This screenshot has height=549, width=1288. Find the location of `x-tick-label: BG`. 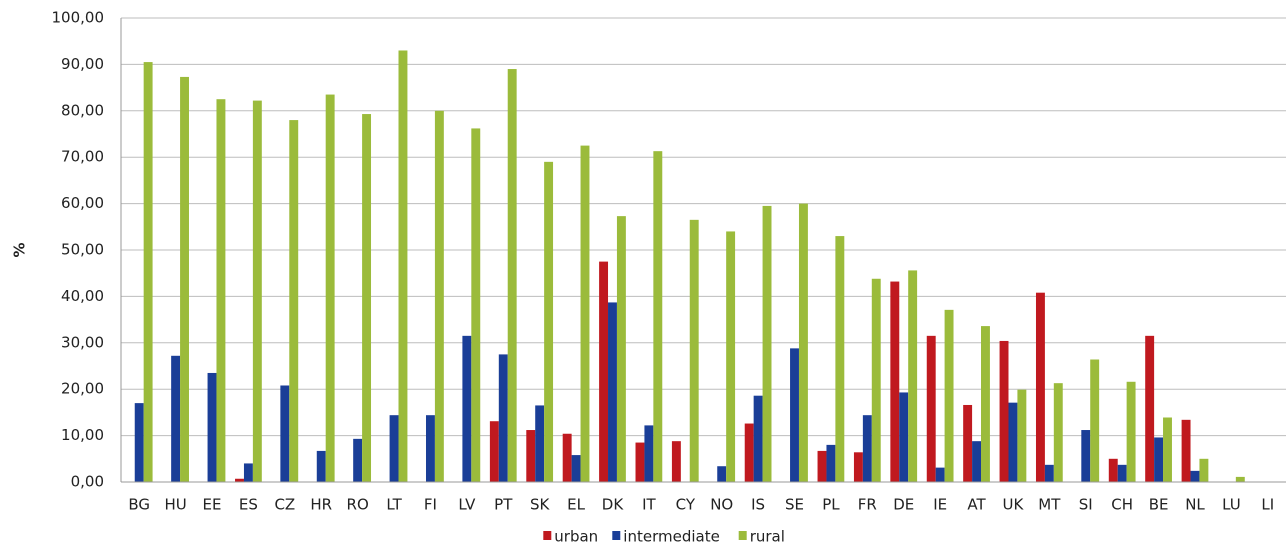

x-tick-label: BG is located at coordinates (139, 505).